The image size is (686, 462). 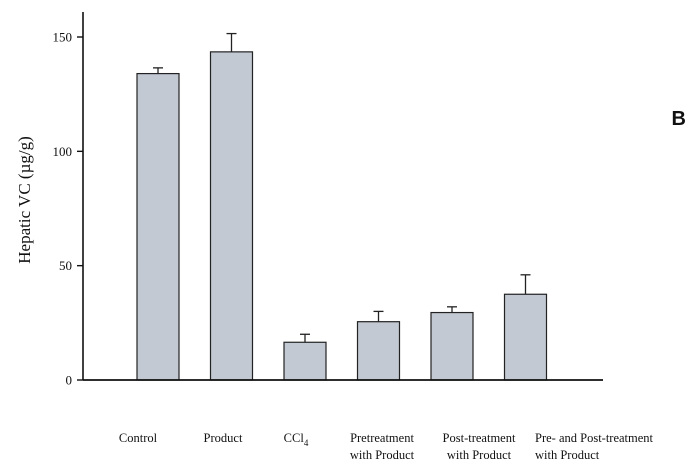 What do you see at coordinates (65, 265) in the screenshot?
I see `y-tick-label: 50` at bounding box center [65, 265].